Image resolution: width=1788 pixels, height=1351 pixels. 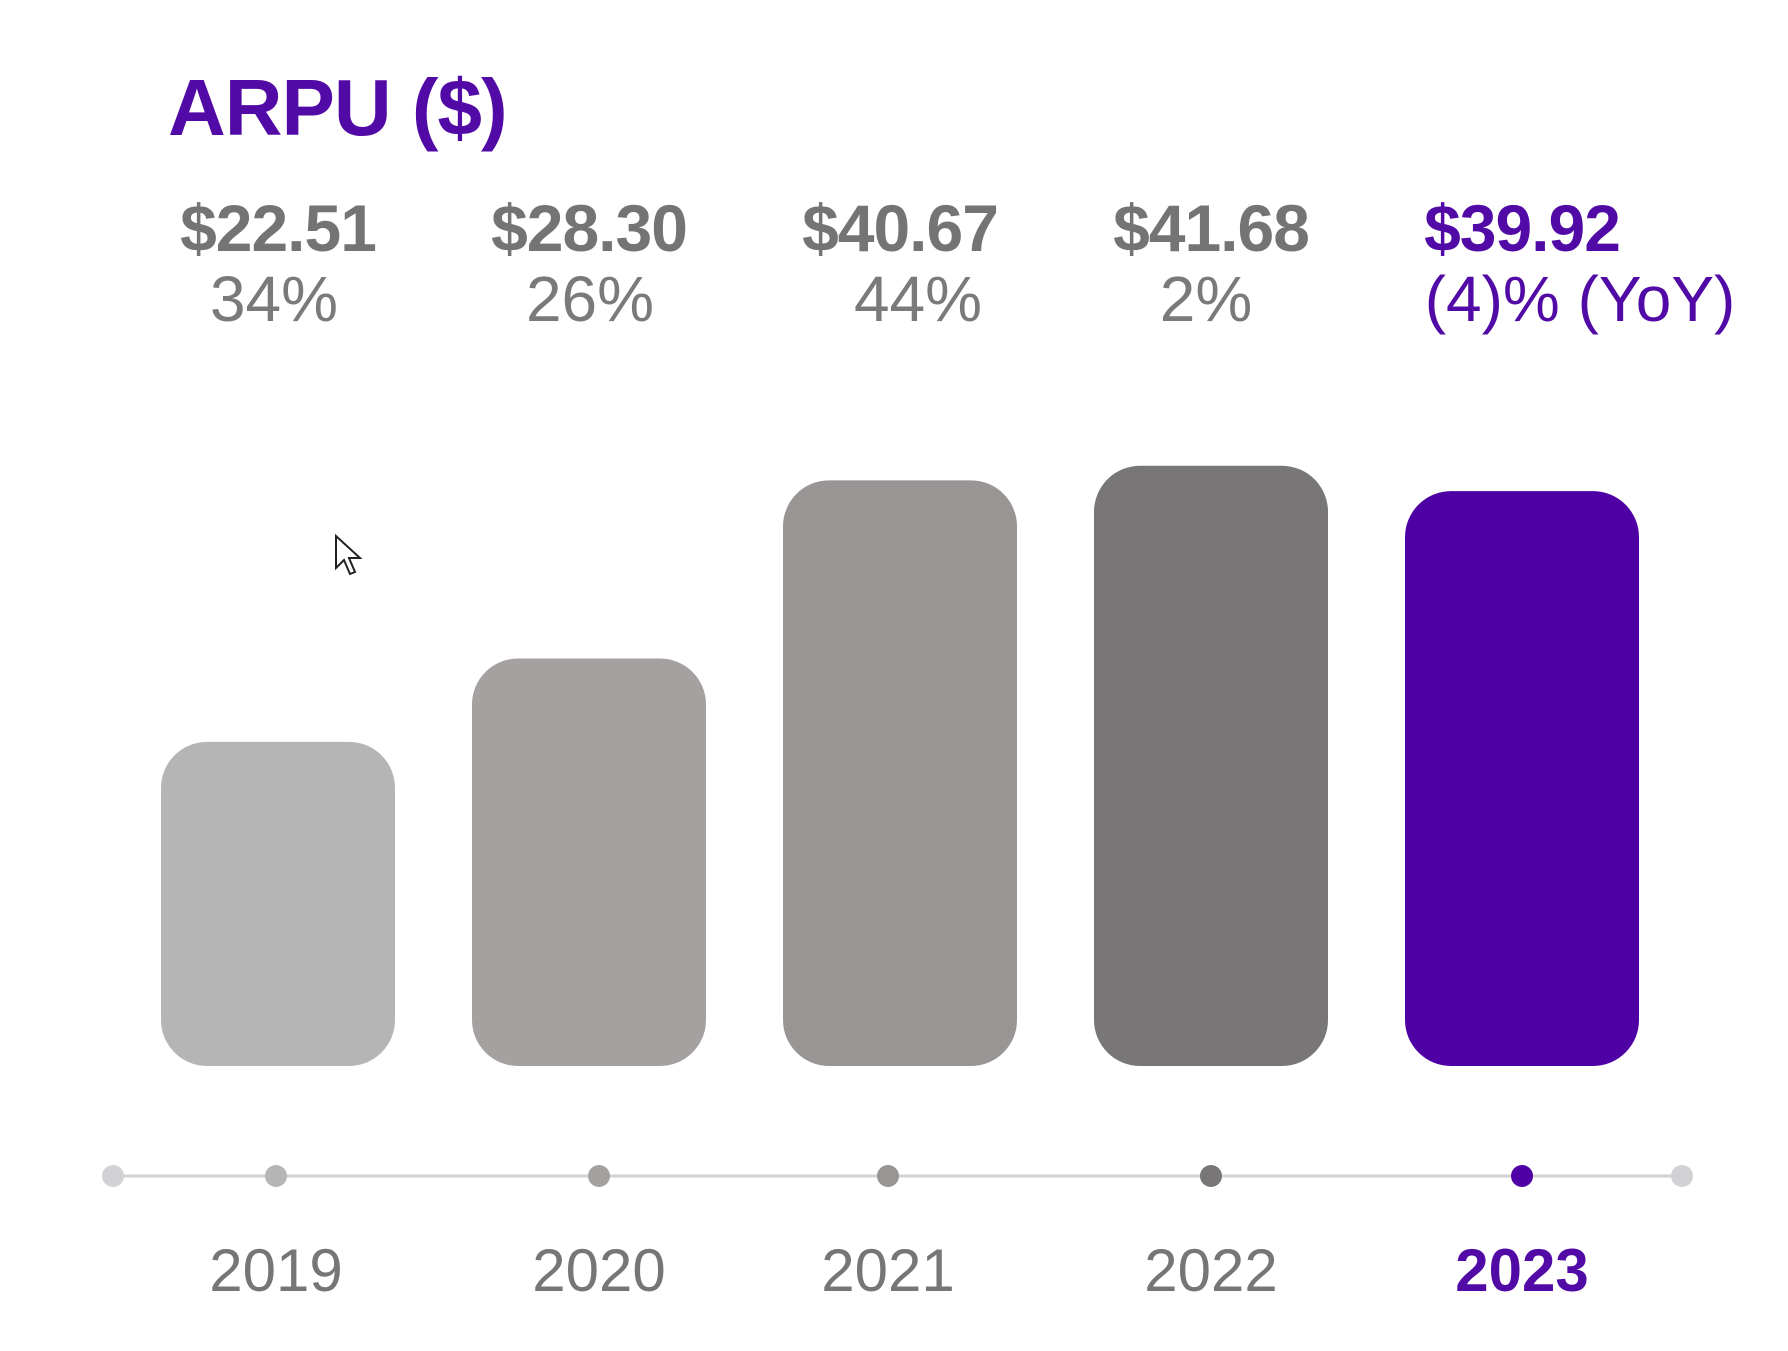 I want to click on timeline-dot-2021, so click(x=888, y=1176).